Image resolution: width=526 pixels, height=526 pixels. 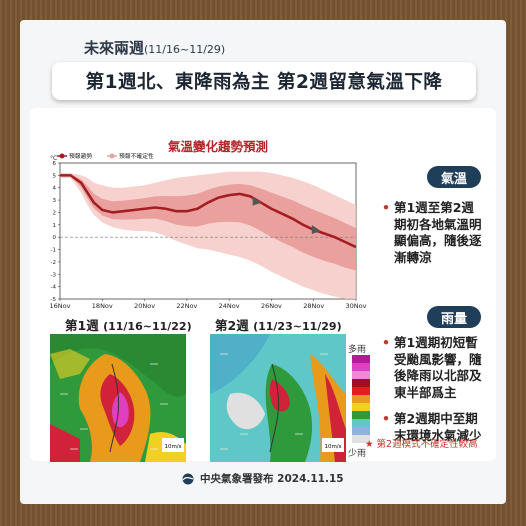 I want to click on y-tick-label: -4, so click(x=54, y=288).